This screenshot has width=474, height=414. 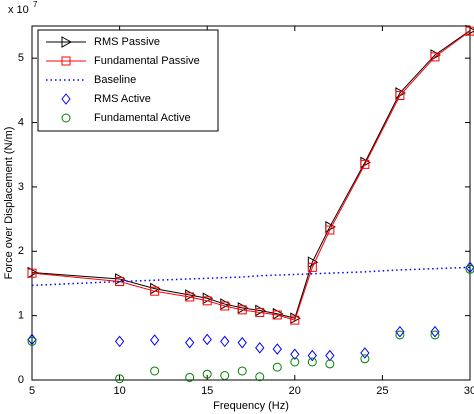 What do you see at coordinates (147, 61) in the screenshot?
I see `legend-label: Fundamental Passive` at bounding box center [147, 61].